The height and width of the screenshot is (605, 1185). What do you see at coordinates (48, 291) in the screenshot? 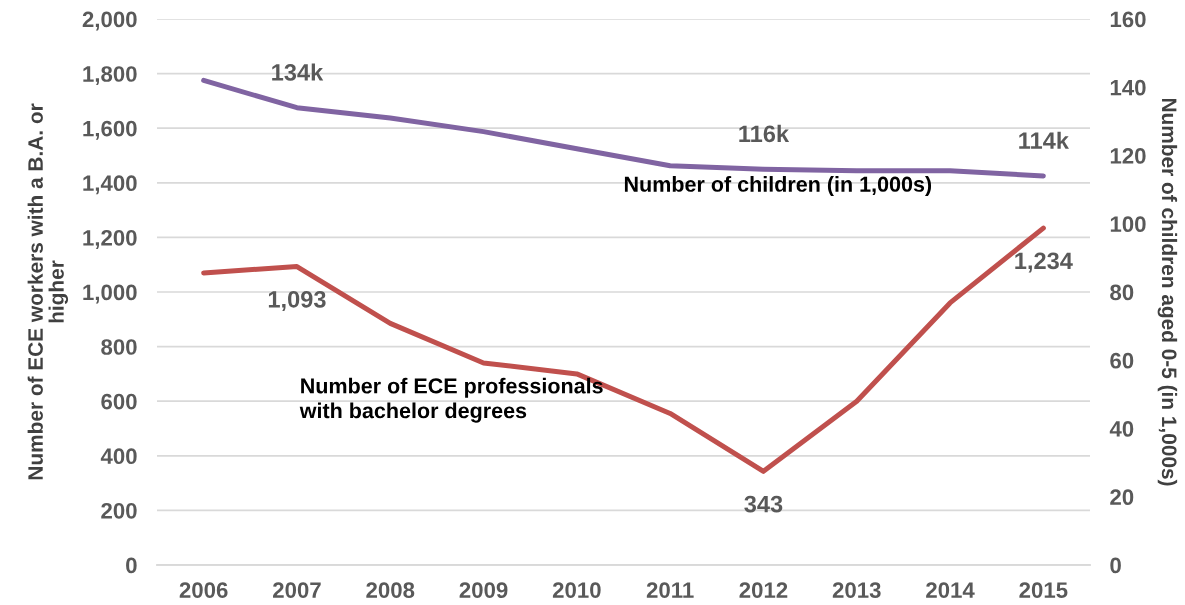
I see `y-axis-title: Number of ECE workers with a B.A. or higher` at bounding box center [48, 291].